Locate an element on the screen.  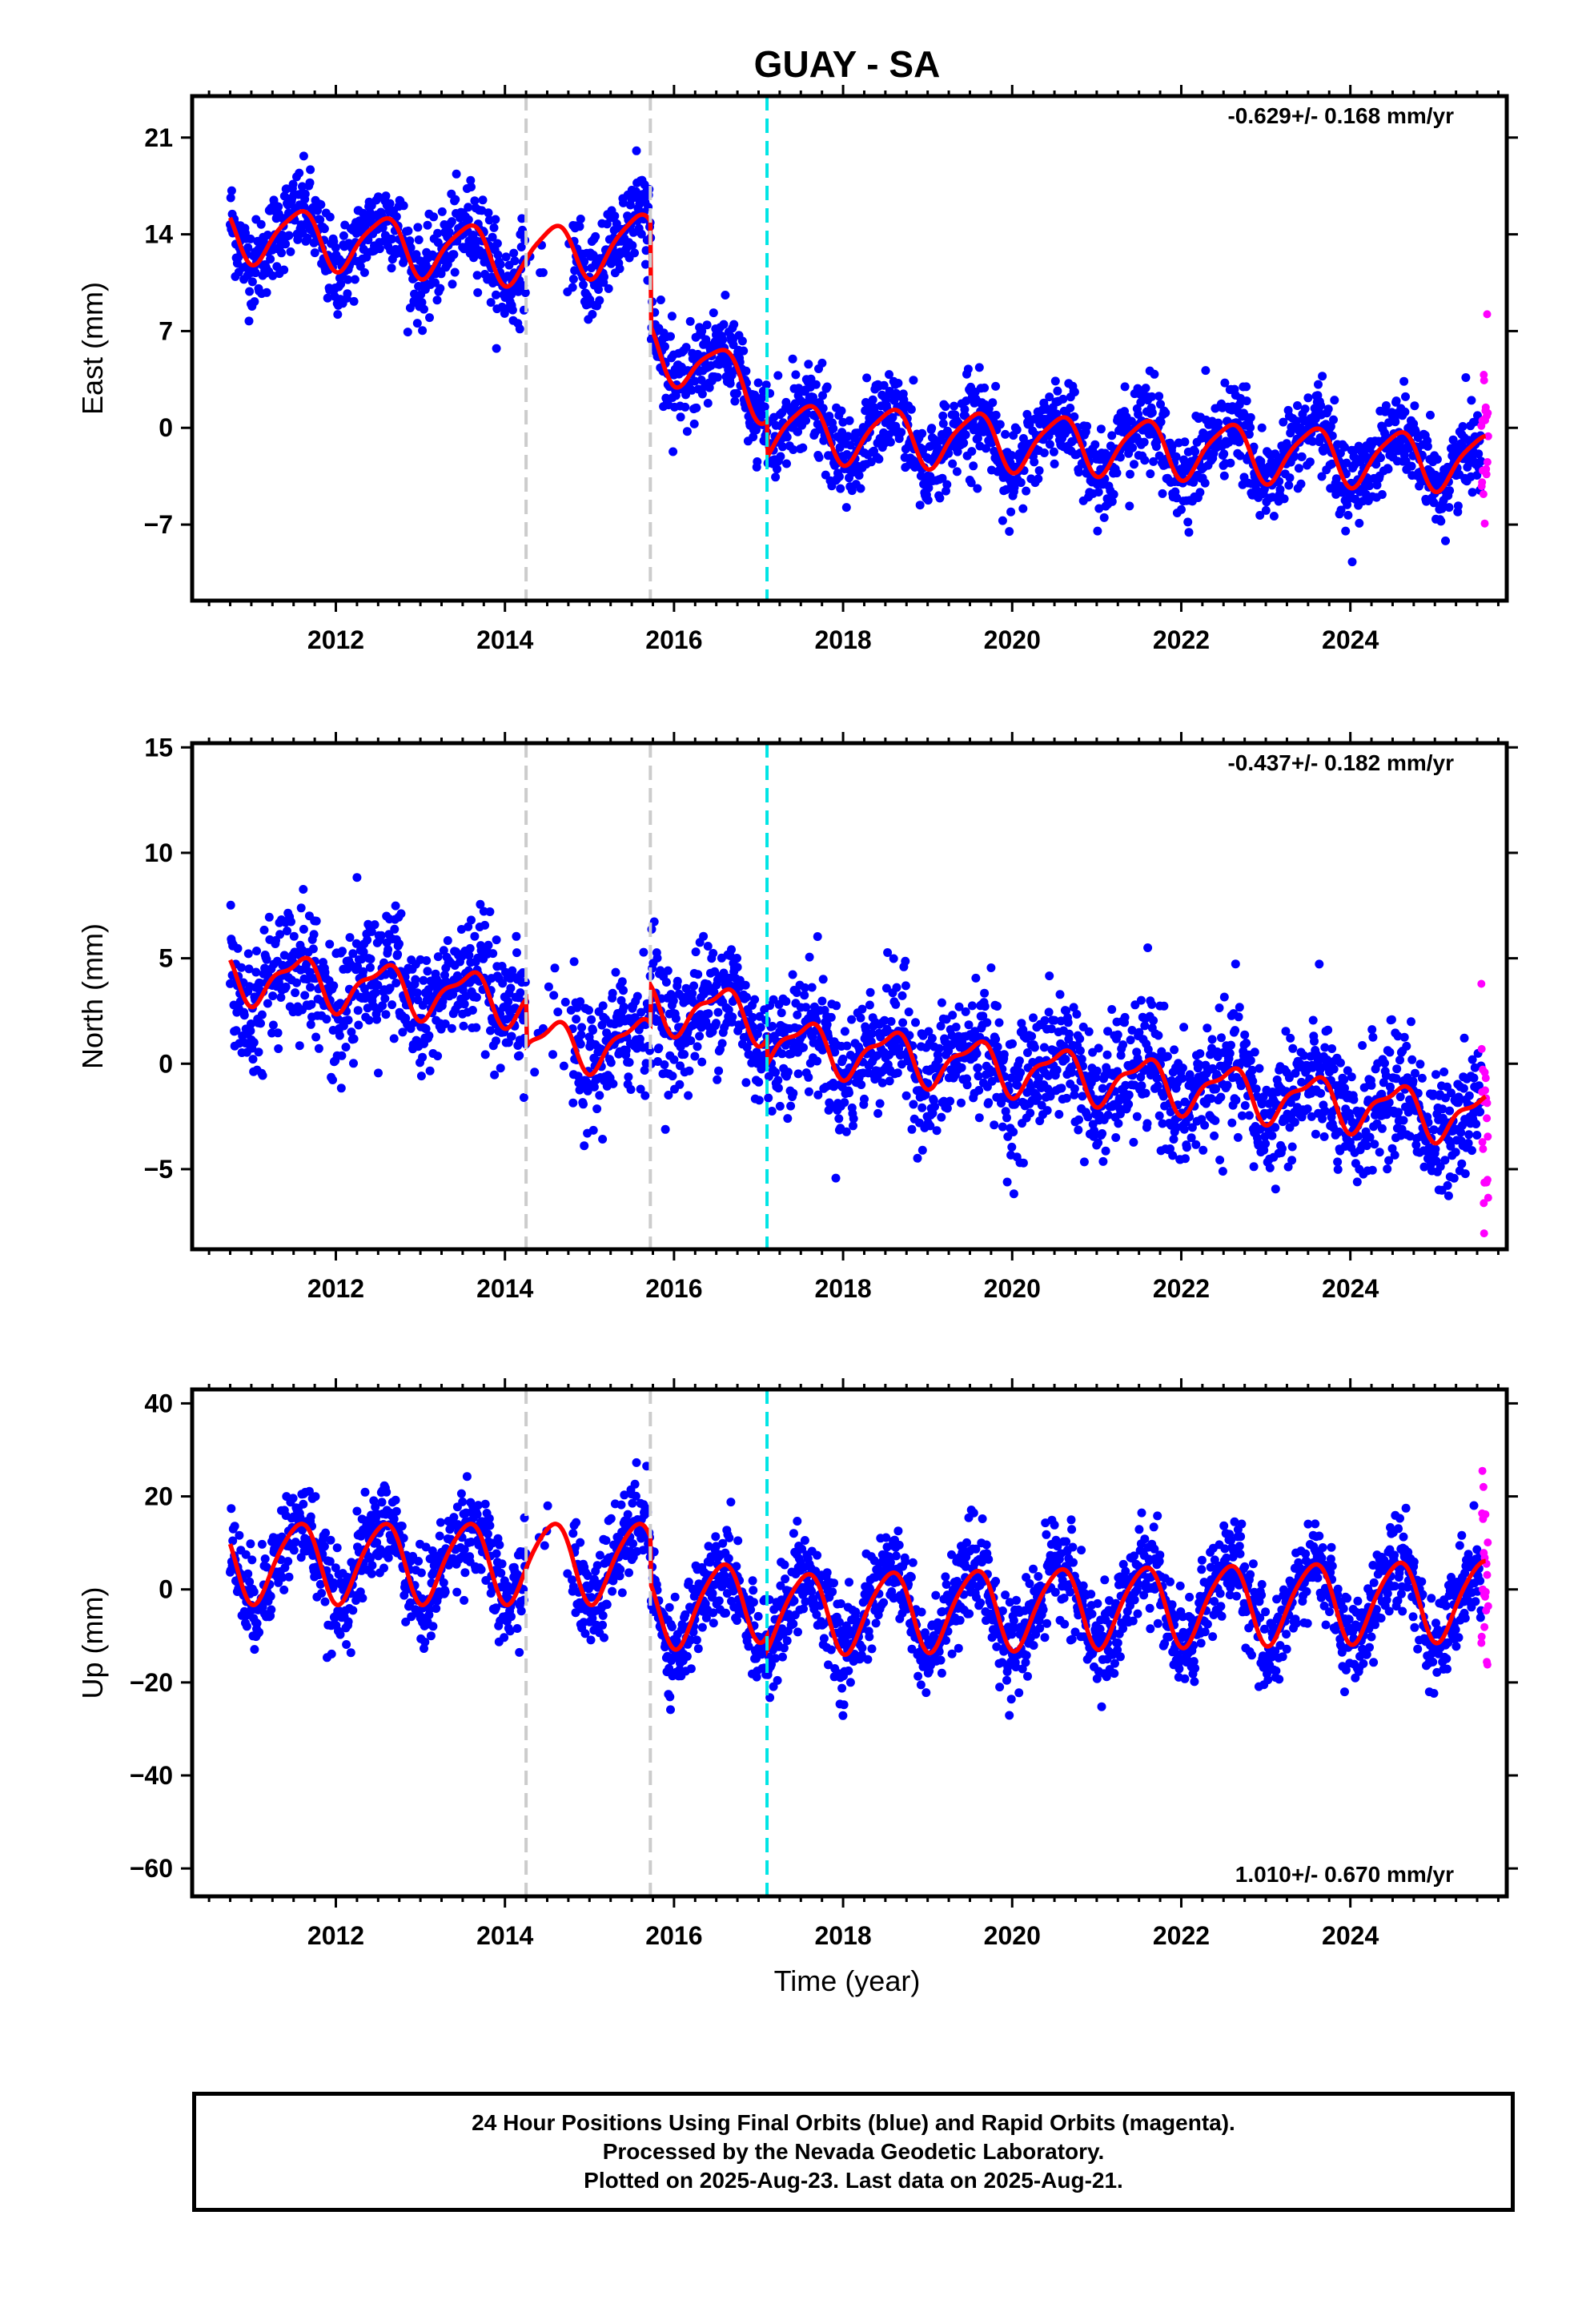
y-tick-label: 0 is located at coordinates (166, 1063).